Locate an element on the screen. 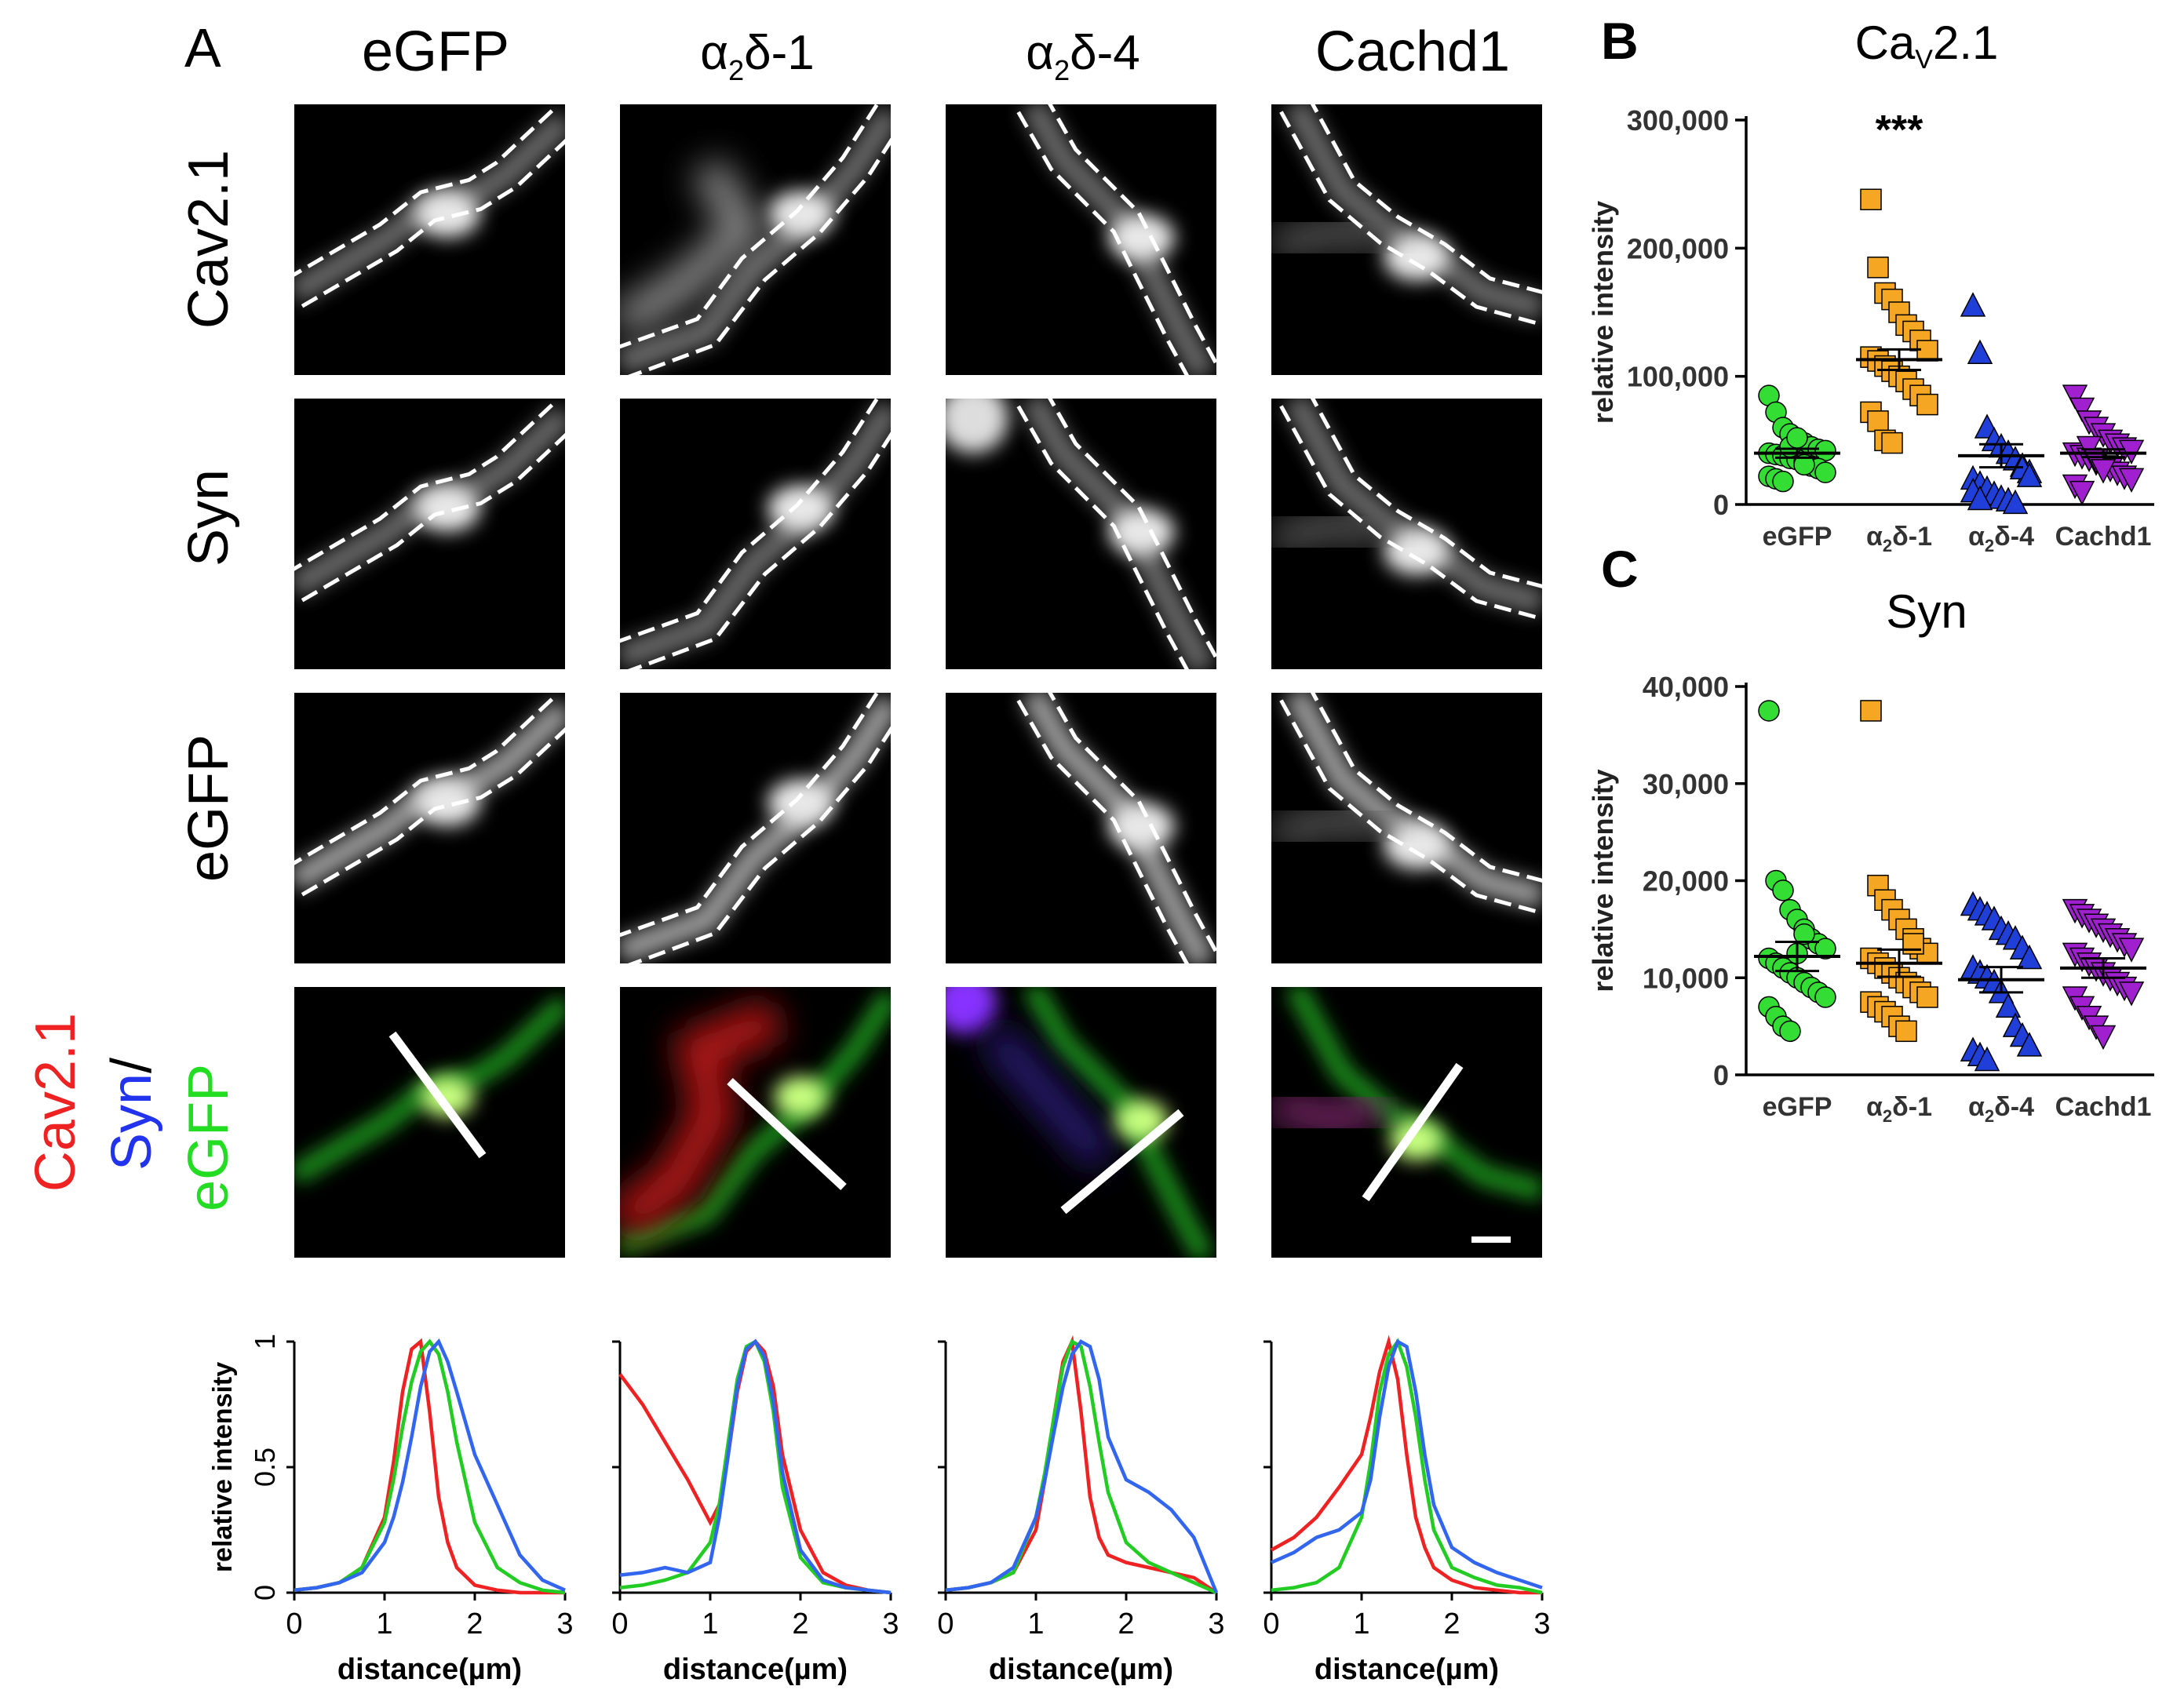  column-header-egfp: eGFP is located at coordinates (436, 51).